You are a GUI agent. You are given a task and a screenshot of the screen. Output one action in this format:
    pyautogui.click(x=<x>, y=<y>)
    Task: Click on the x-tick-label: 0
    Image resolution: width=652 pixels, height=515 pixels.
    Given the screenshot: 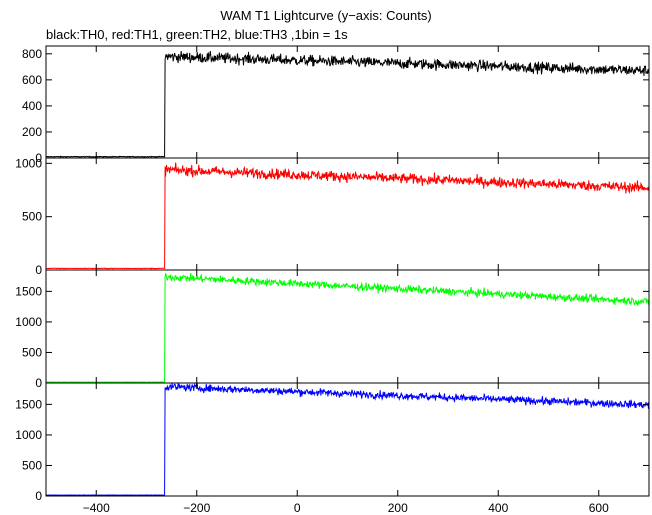 What is the action you would take?
    pyautogui.click(x=297, y=508)
    